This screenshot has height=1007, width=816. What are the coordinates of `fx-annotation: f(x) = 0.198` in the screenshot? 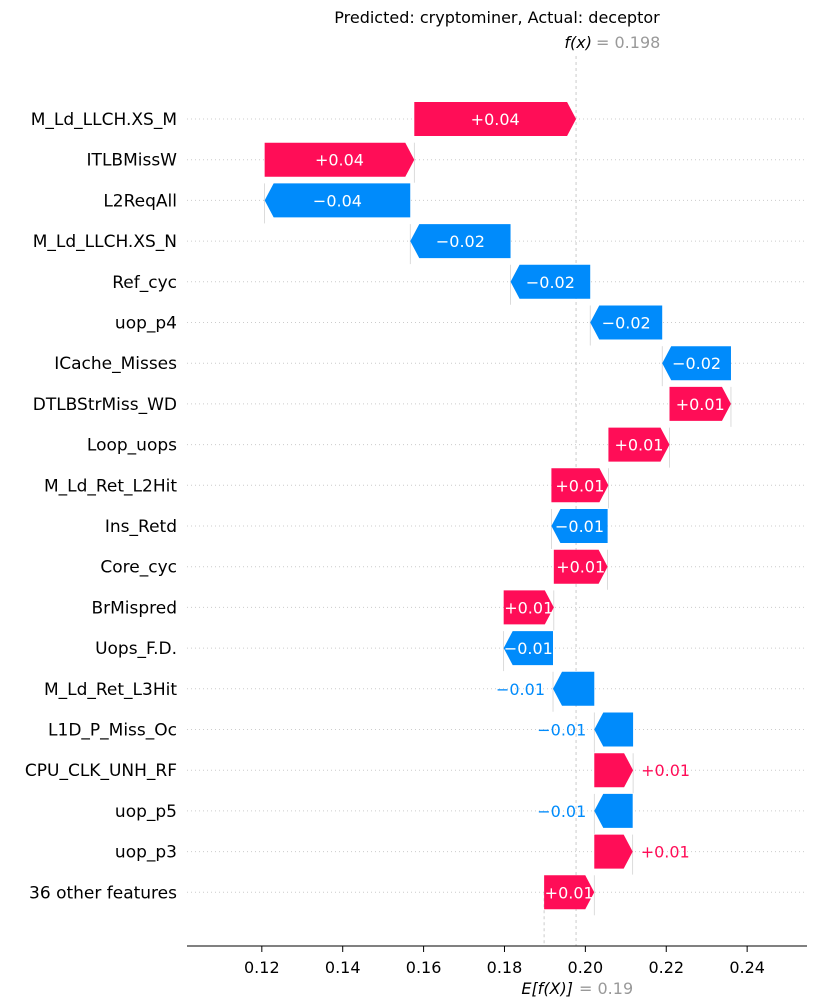 It's located at (612, 42).